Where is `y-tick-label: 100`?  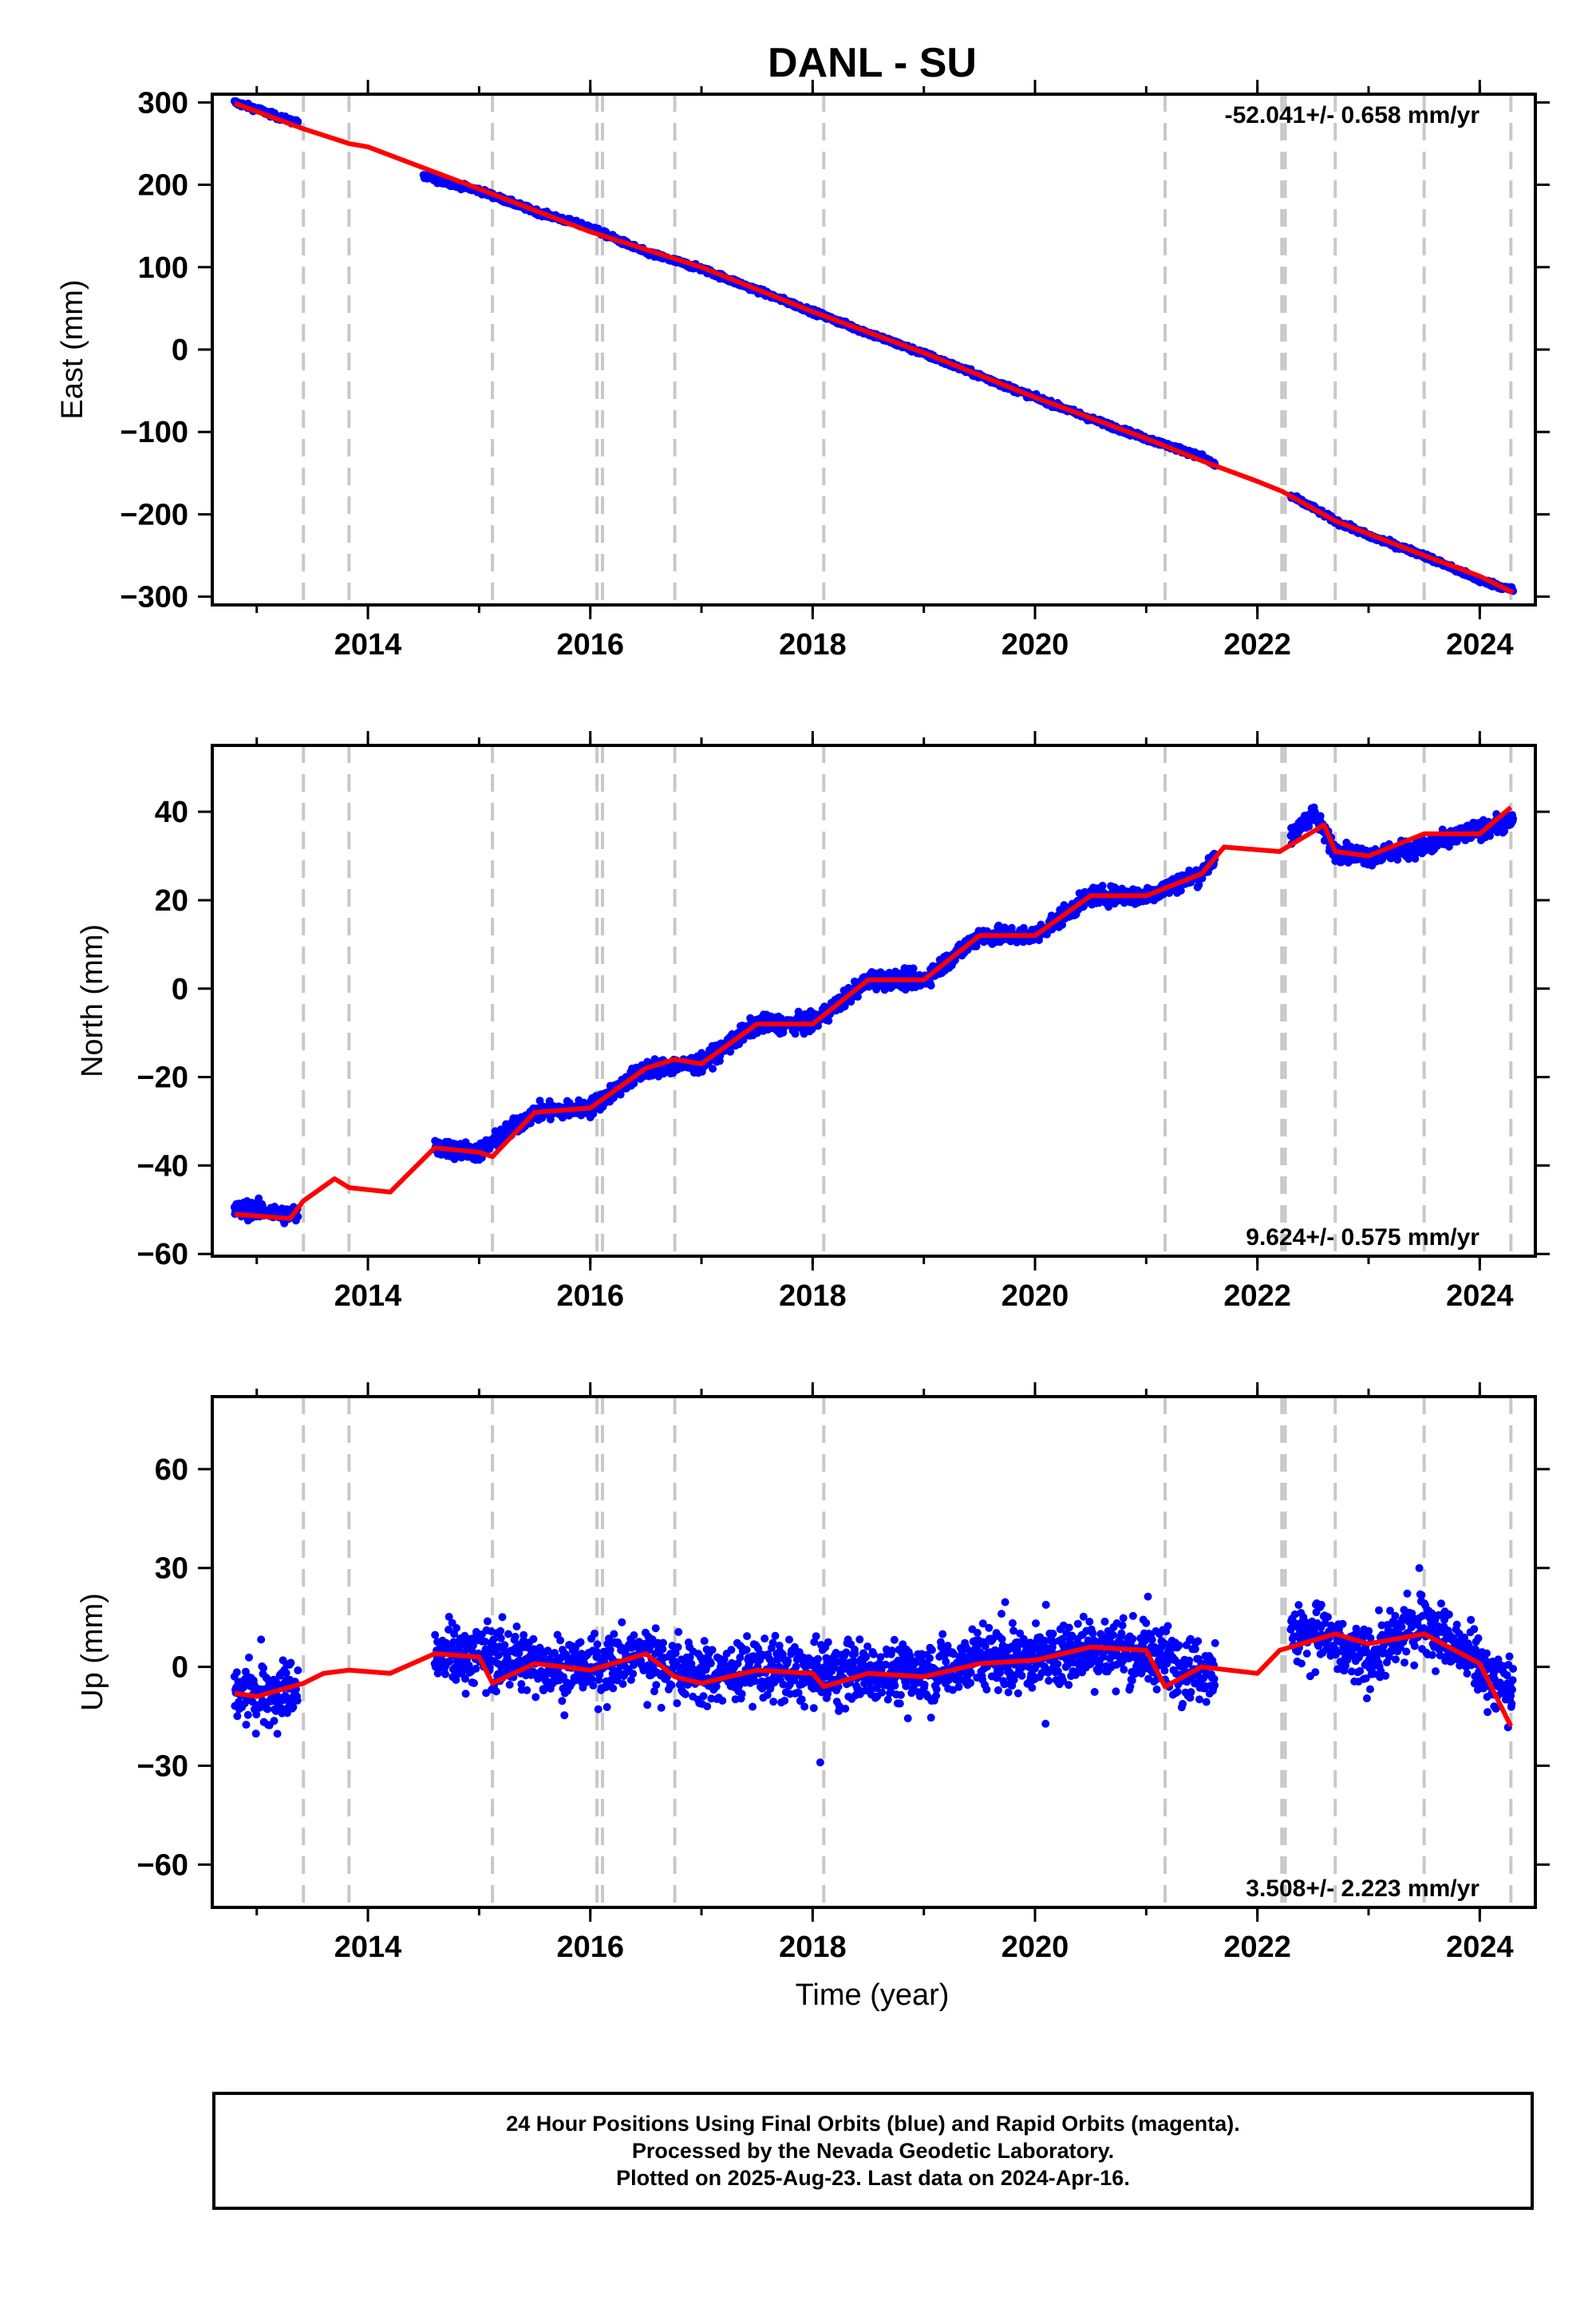
y-tick-label: 100 is located at coordinates (163, 268).